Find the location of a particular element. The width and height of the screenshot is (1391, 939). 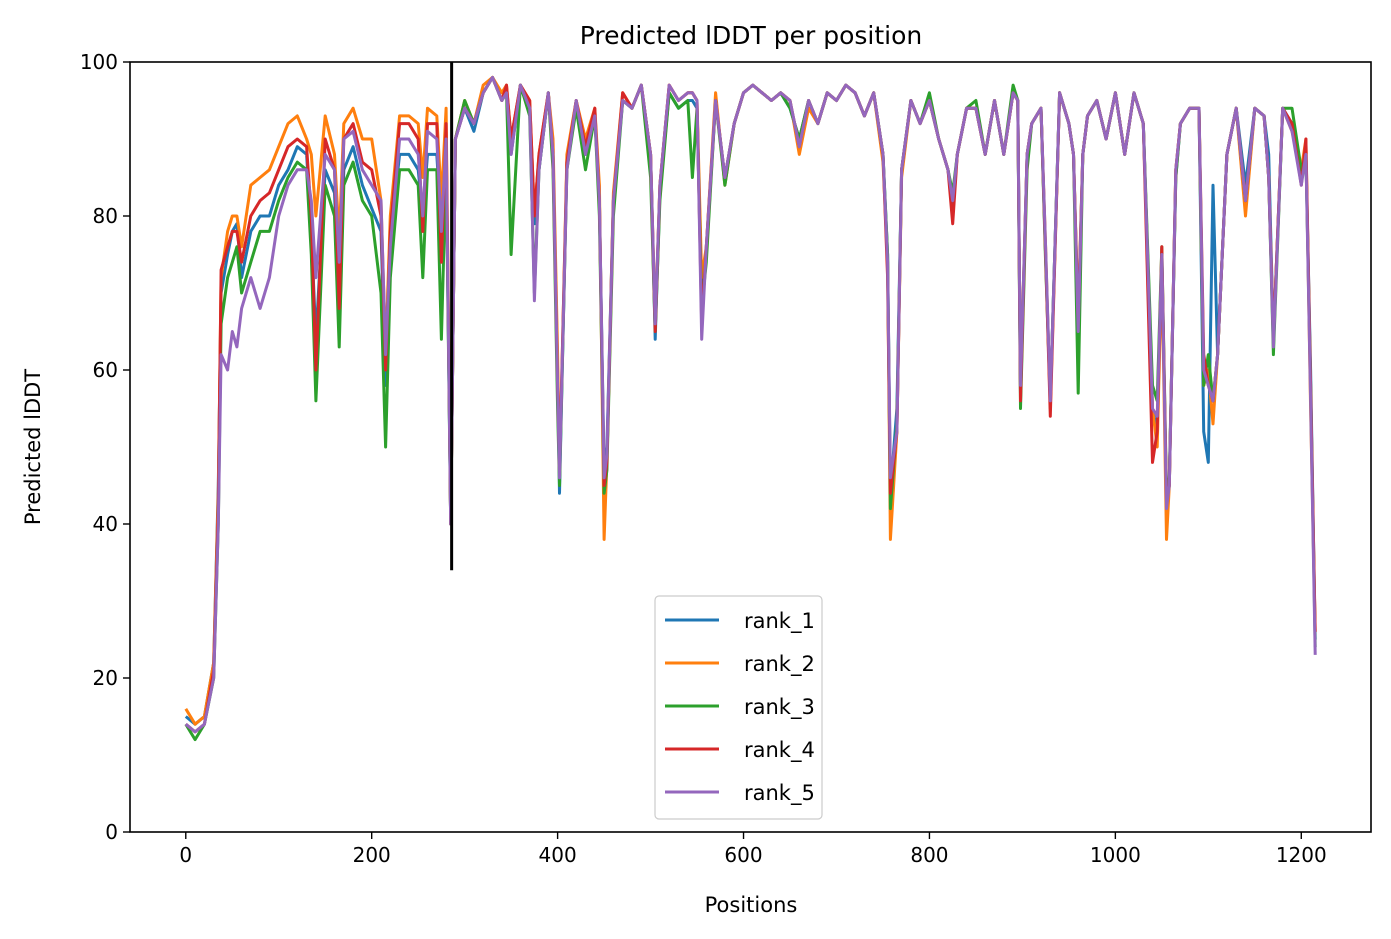

y-tick-label: 60 is located at coordinates (105, 370).